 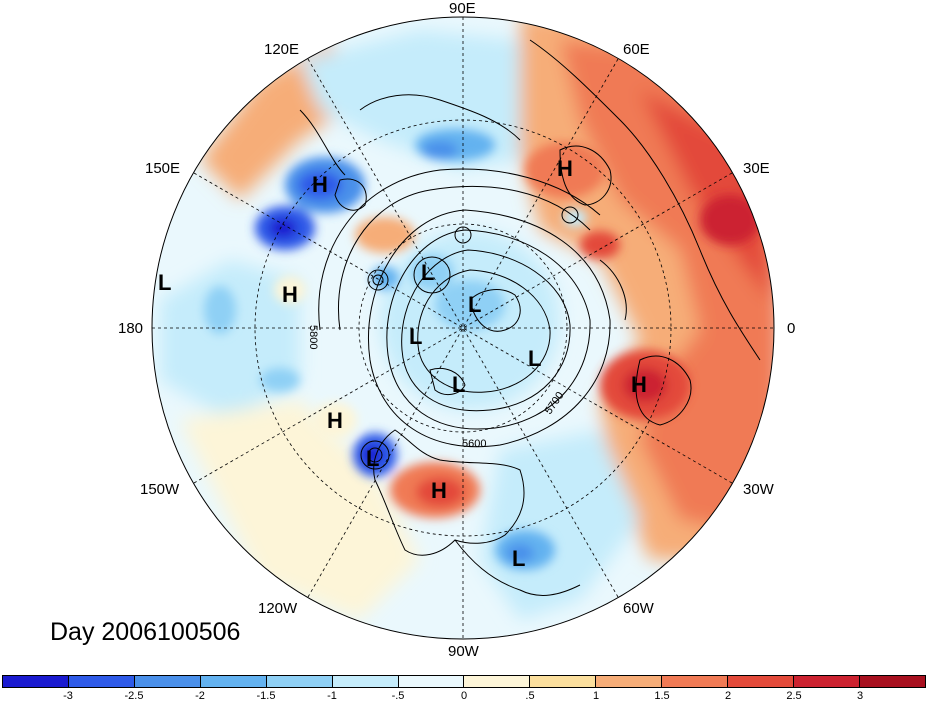 What do you see at coordinates (464, 696) in the screenshot?
I see `colorbar-tick: 0` at bounding box center [464, 696].